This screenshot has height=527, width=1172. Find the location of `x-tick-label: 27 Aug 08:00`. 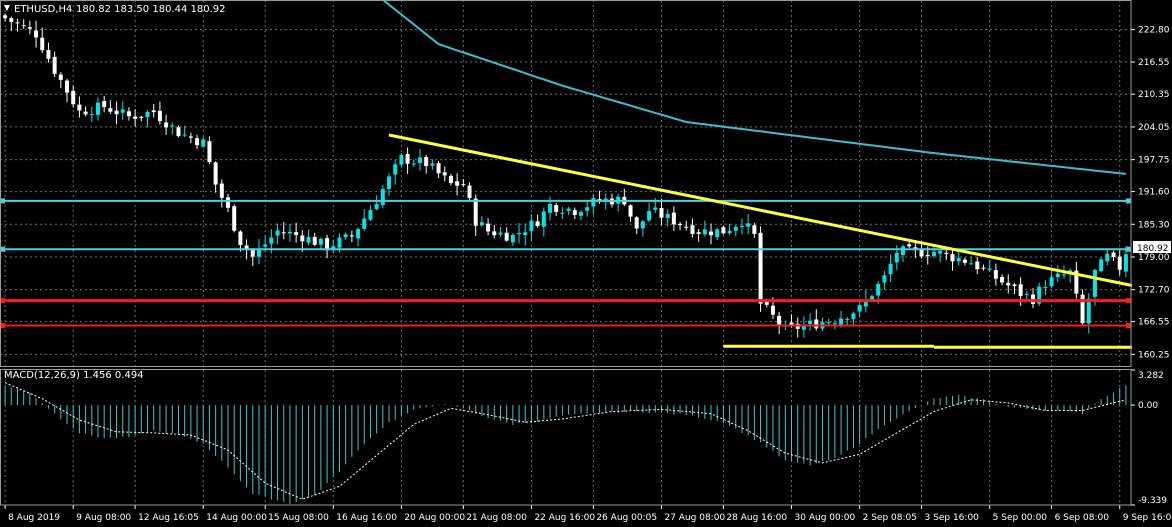

x-tick-label: 27 Aug 08:00 is located at coordinates (694, 518).